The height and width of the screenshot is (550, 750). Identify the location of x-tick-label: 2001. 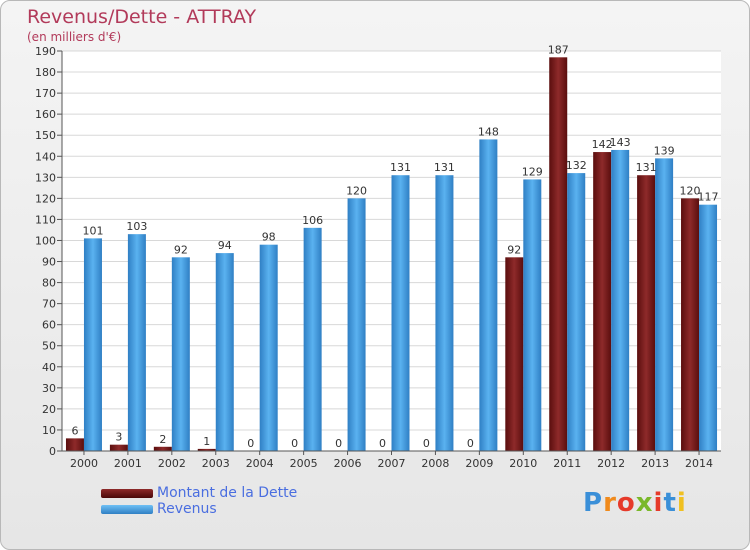
(128, 463).